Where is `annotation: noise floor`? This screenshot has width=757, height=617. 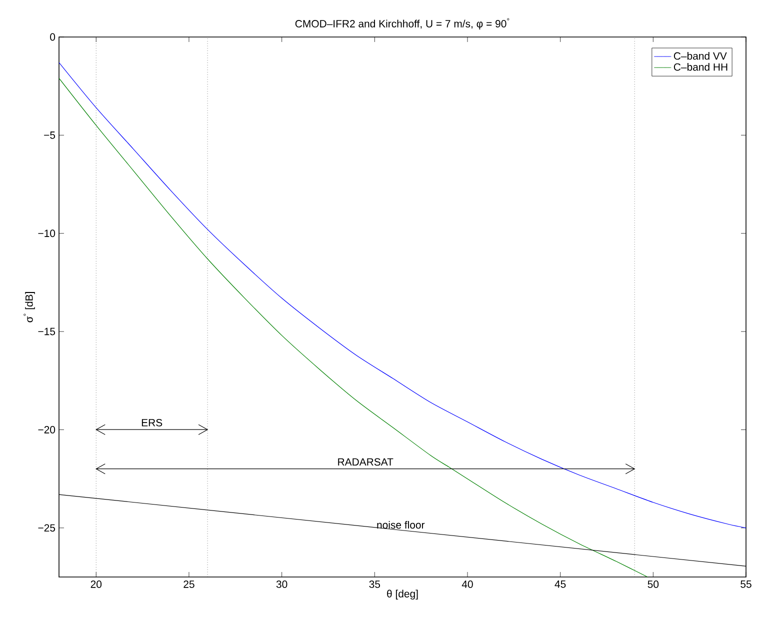
annotation: noise floor is located at coordinates (401, 524).